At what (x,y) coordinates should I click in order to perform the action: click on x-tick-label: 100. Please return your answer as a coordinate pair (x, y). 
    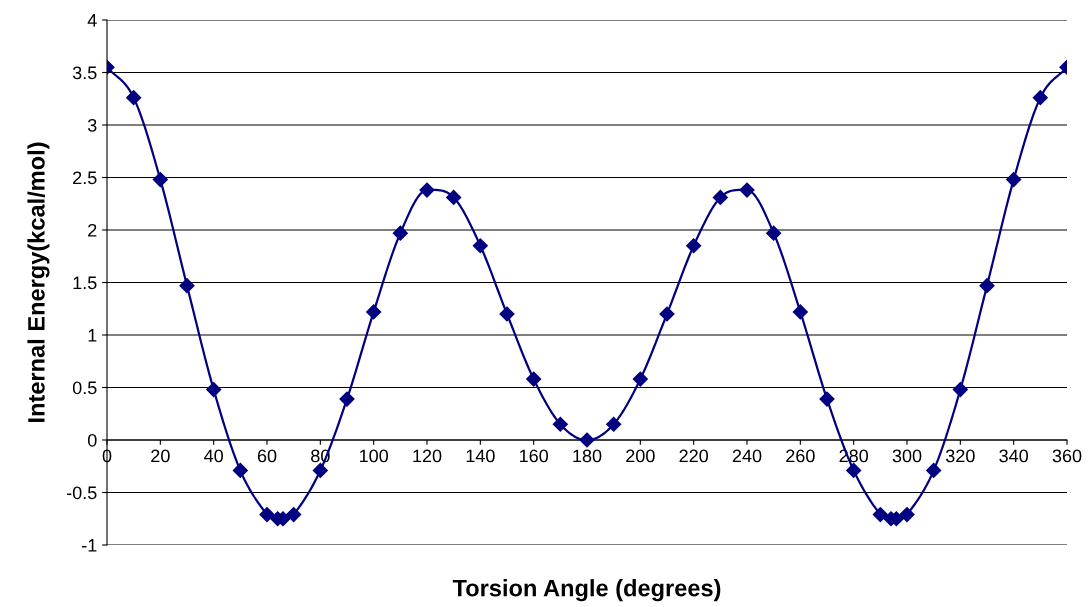
    Looking at the image, I should click on (374, 456).